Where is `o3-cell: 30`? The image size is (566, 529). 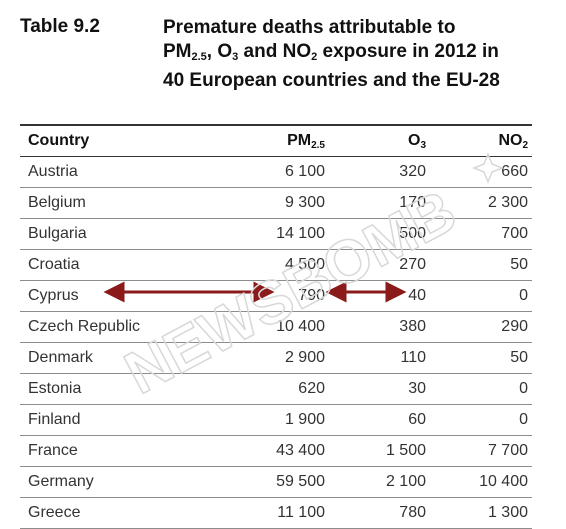
o3-cell: 30 is located at coordinates (417, 388).